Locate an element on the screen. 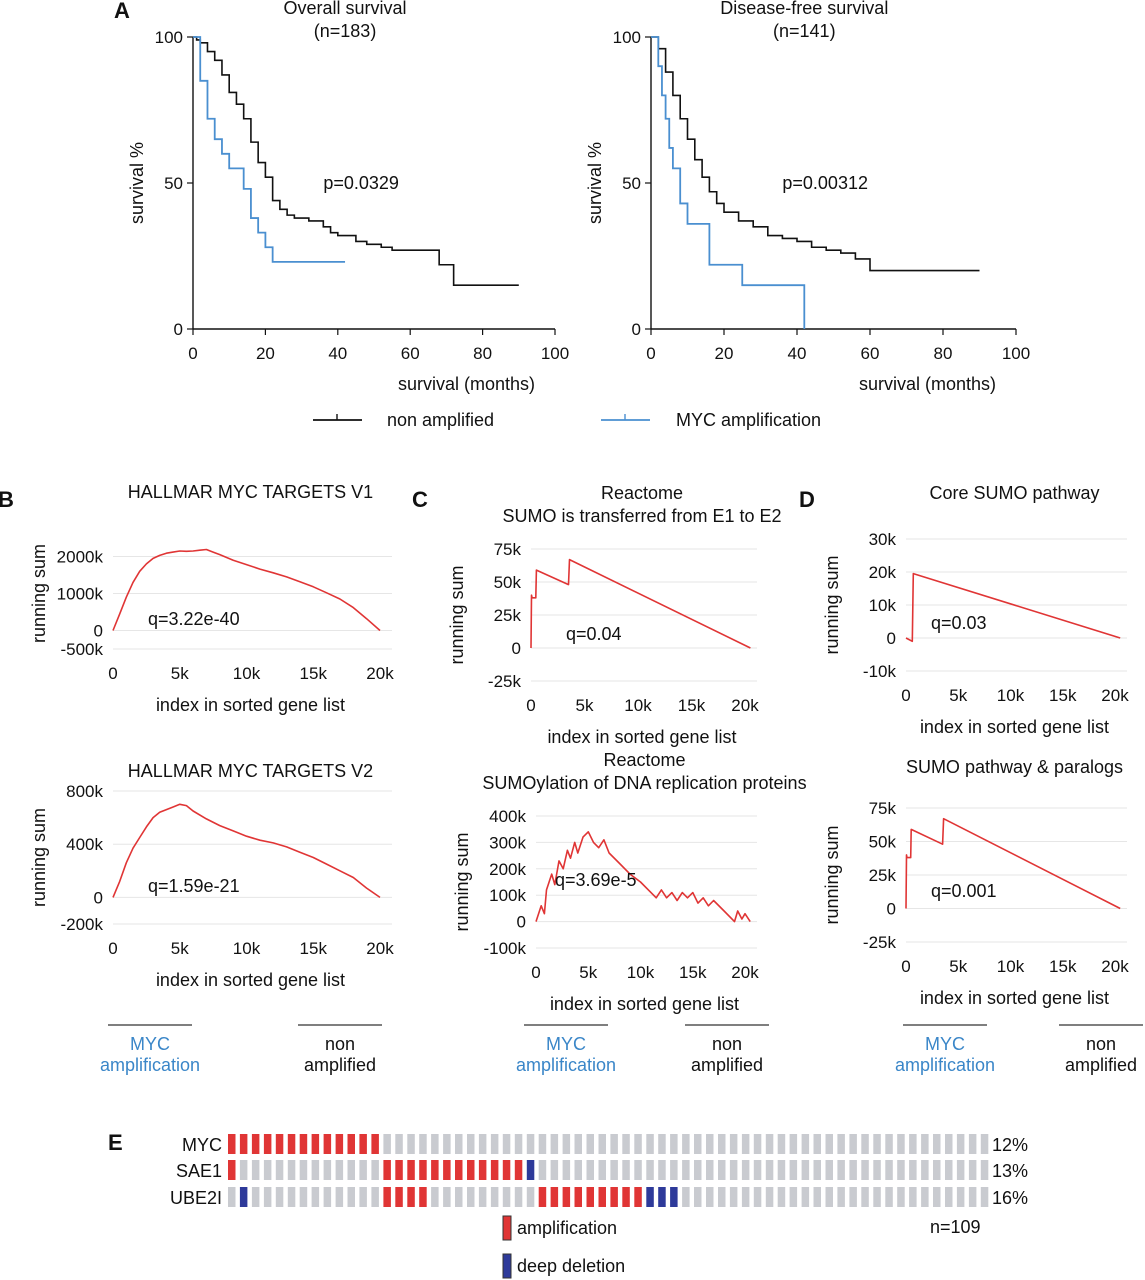  group-label-amplified: amplified is located at coordinates (727, 1065).